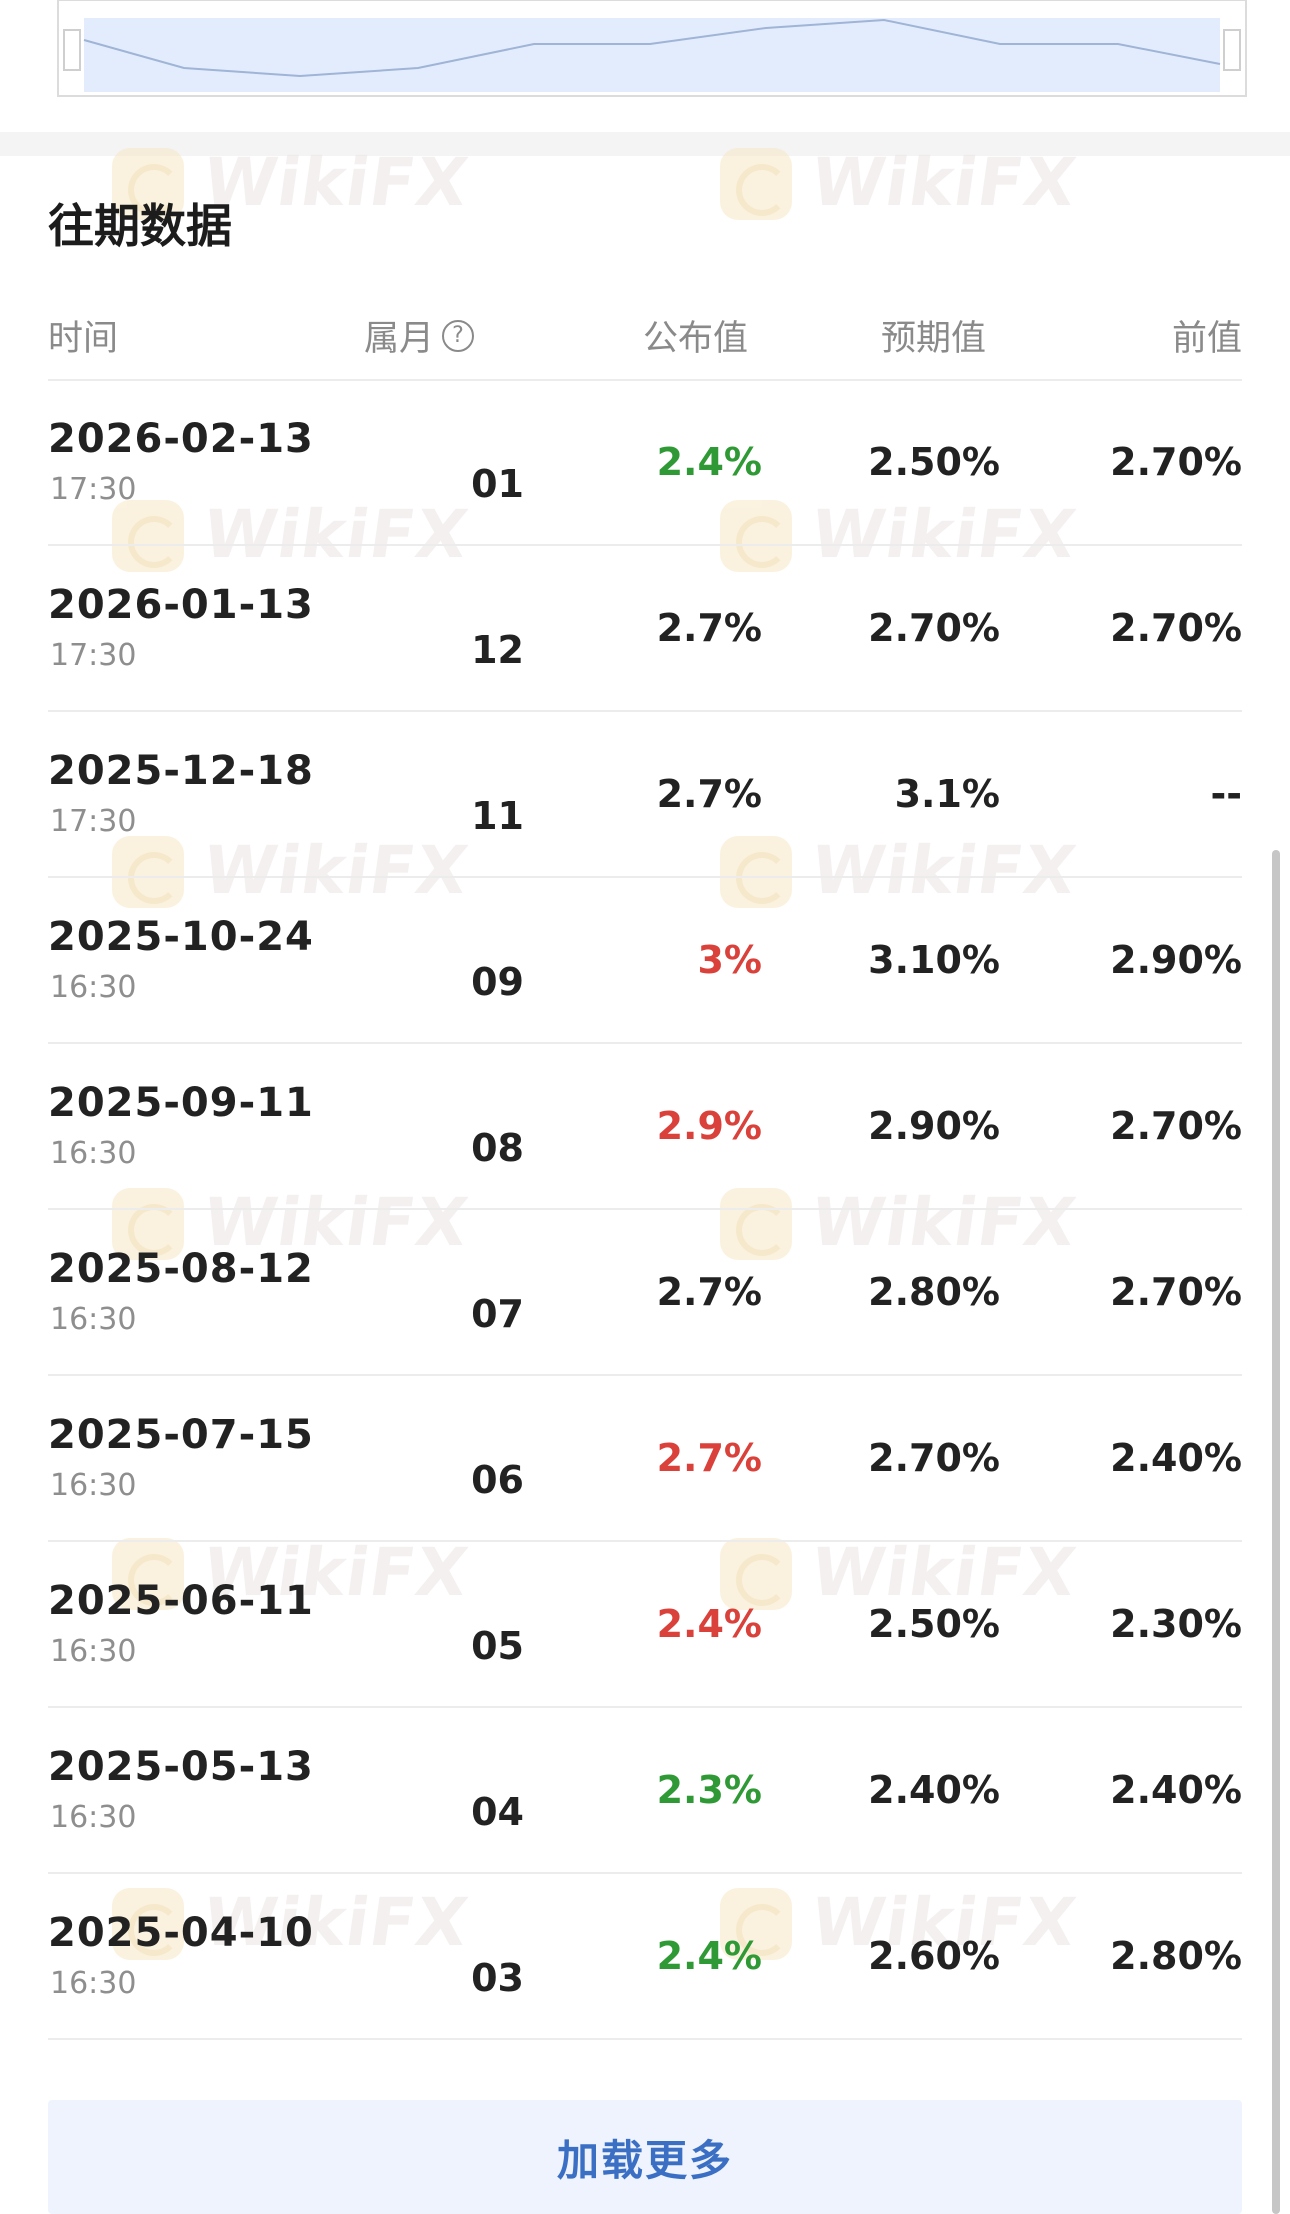 The width and height of the screenshot is (1290, 2214). I want to click on header-previous: 前值, so click(1206, 339).